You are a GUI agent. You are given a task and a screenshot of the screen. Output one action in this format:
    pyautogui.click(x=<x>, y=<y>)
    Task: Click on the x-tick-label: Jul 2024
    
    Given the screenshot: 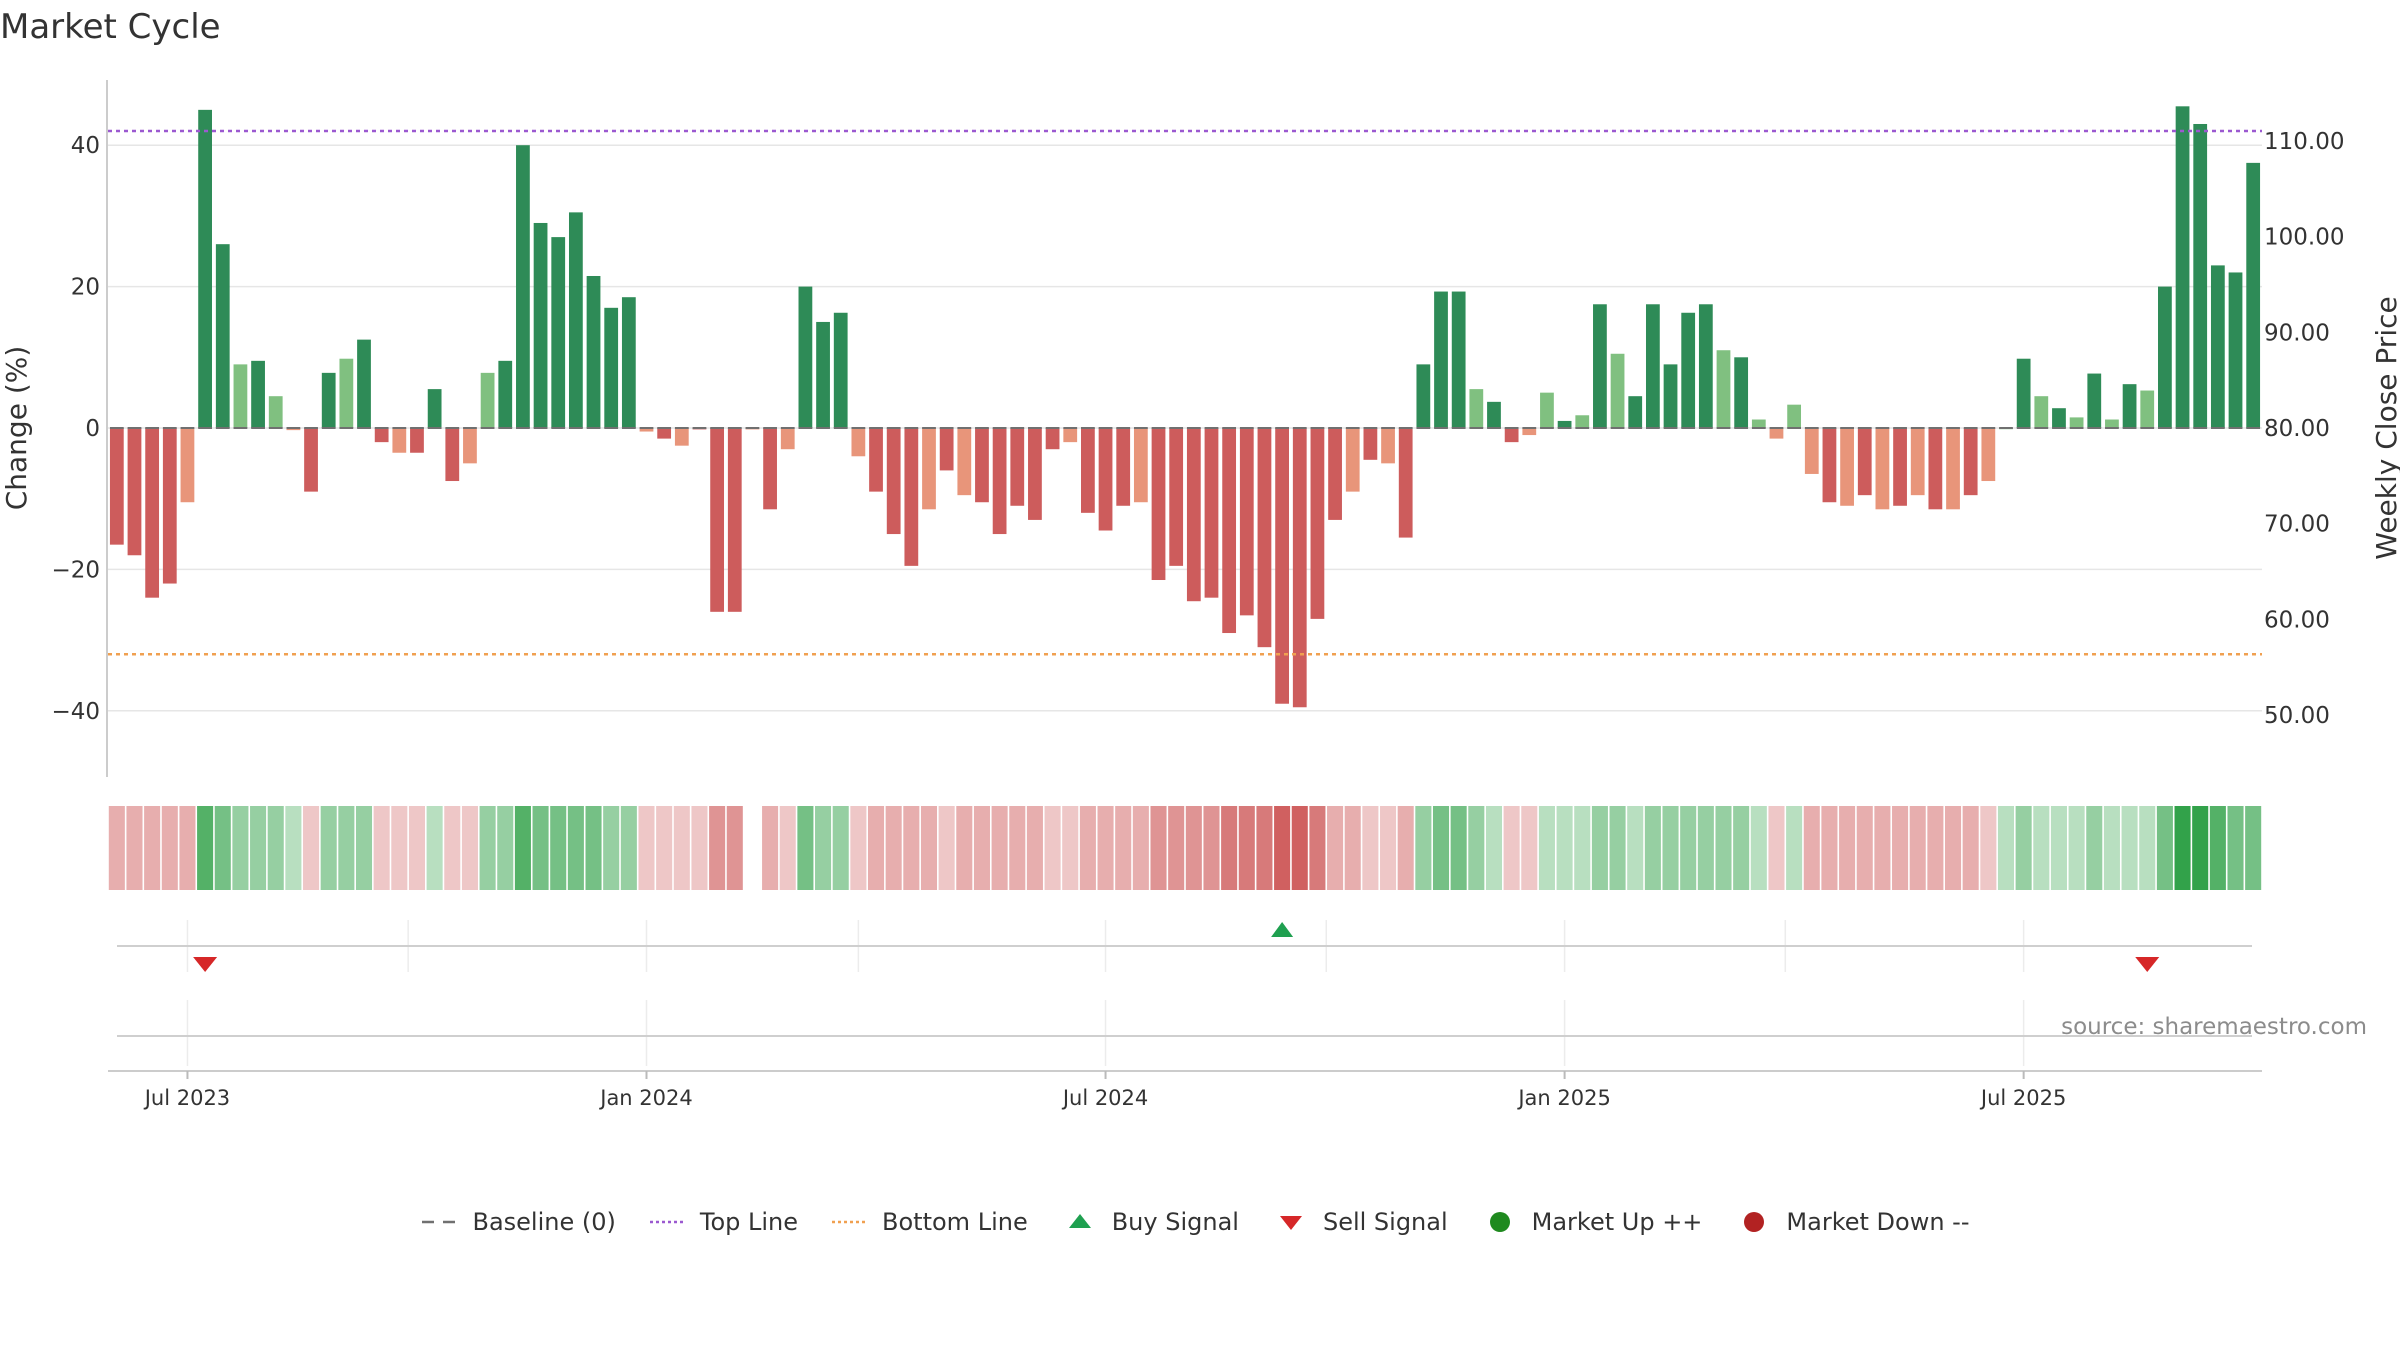 What is the action you would take?
    pyautogui.click(x=1104, y=1098)
    